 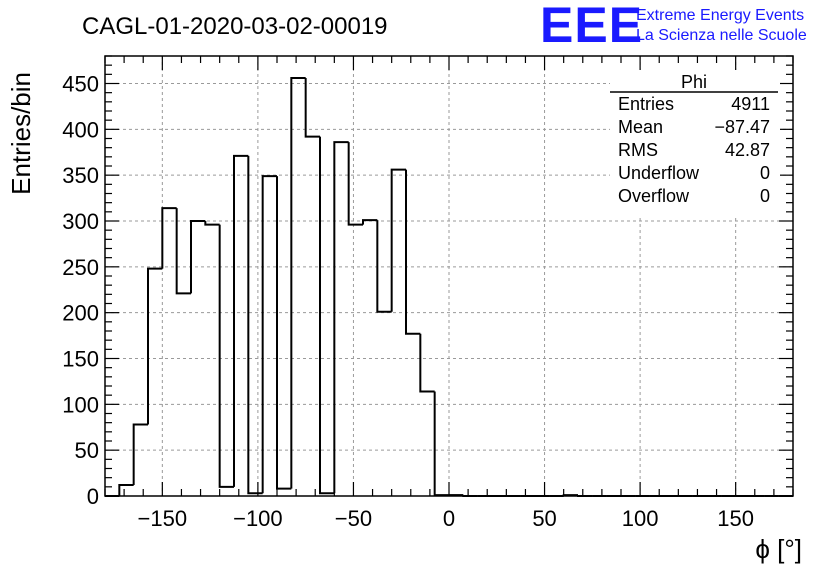 What do you see at coordinates (80, 313) in the screenshot?
I see `y-tick-label: 200` at bounding box center [80, 313].